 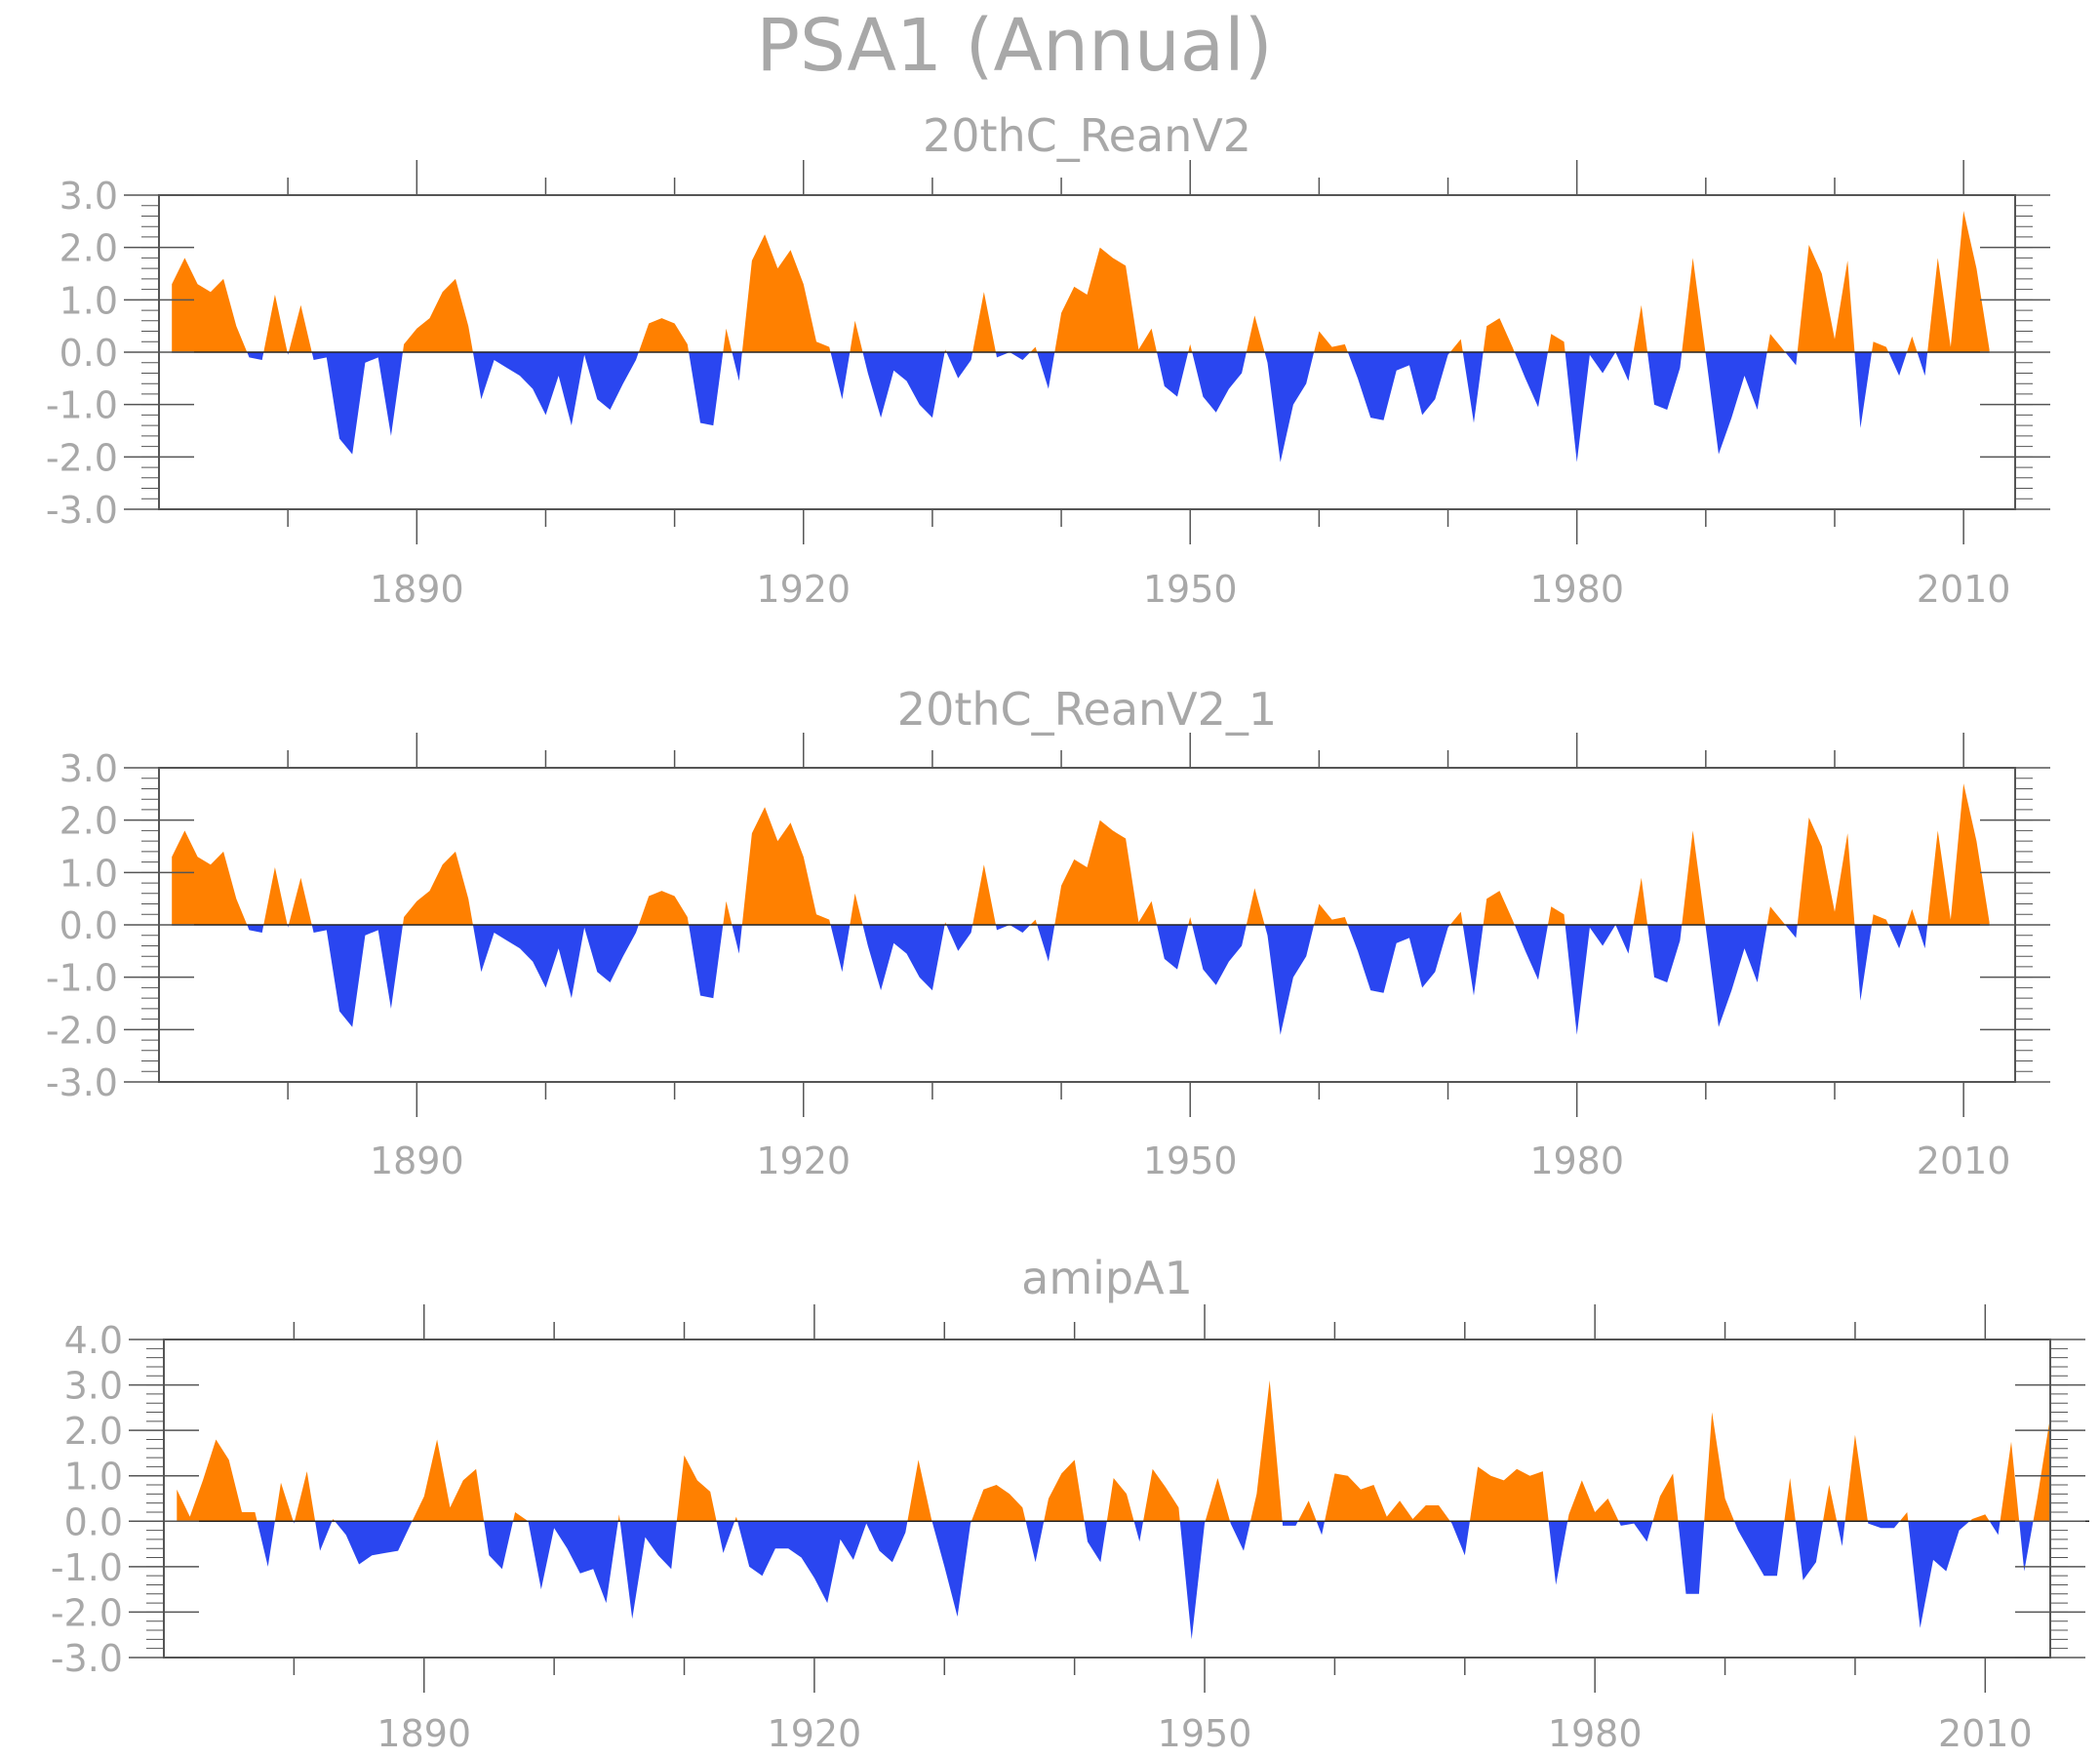 I want to click on panel-title: 20thC_ReanV2, so click(x=1087, y=135).